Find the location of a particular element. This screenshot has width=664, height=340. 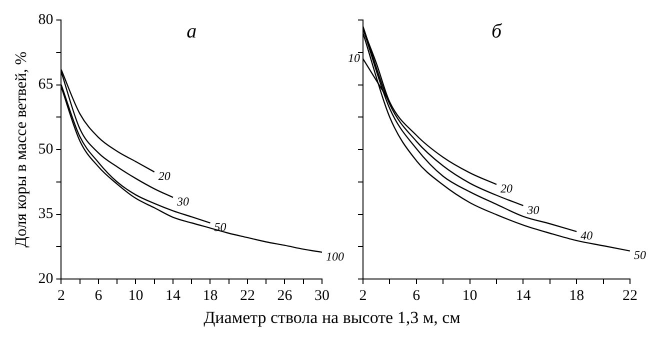

y-tick-label: 20 is located at coordinates (46, 278).